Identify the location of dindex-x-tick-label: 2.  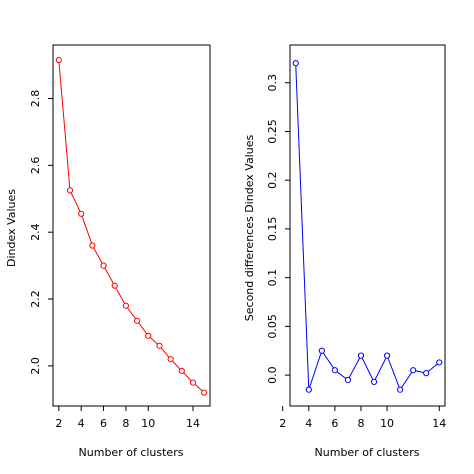
(58, 423).